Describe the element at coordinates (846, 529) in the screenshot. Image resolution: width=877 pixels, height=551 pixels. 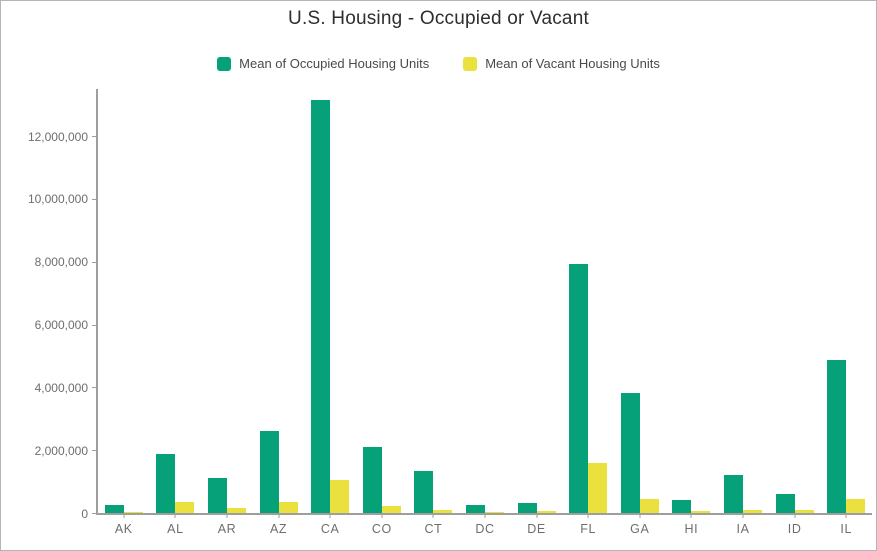
I see `x-axis-label-il: IL` at that location.